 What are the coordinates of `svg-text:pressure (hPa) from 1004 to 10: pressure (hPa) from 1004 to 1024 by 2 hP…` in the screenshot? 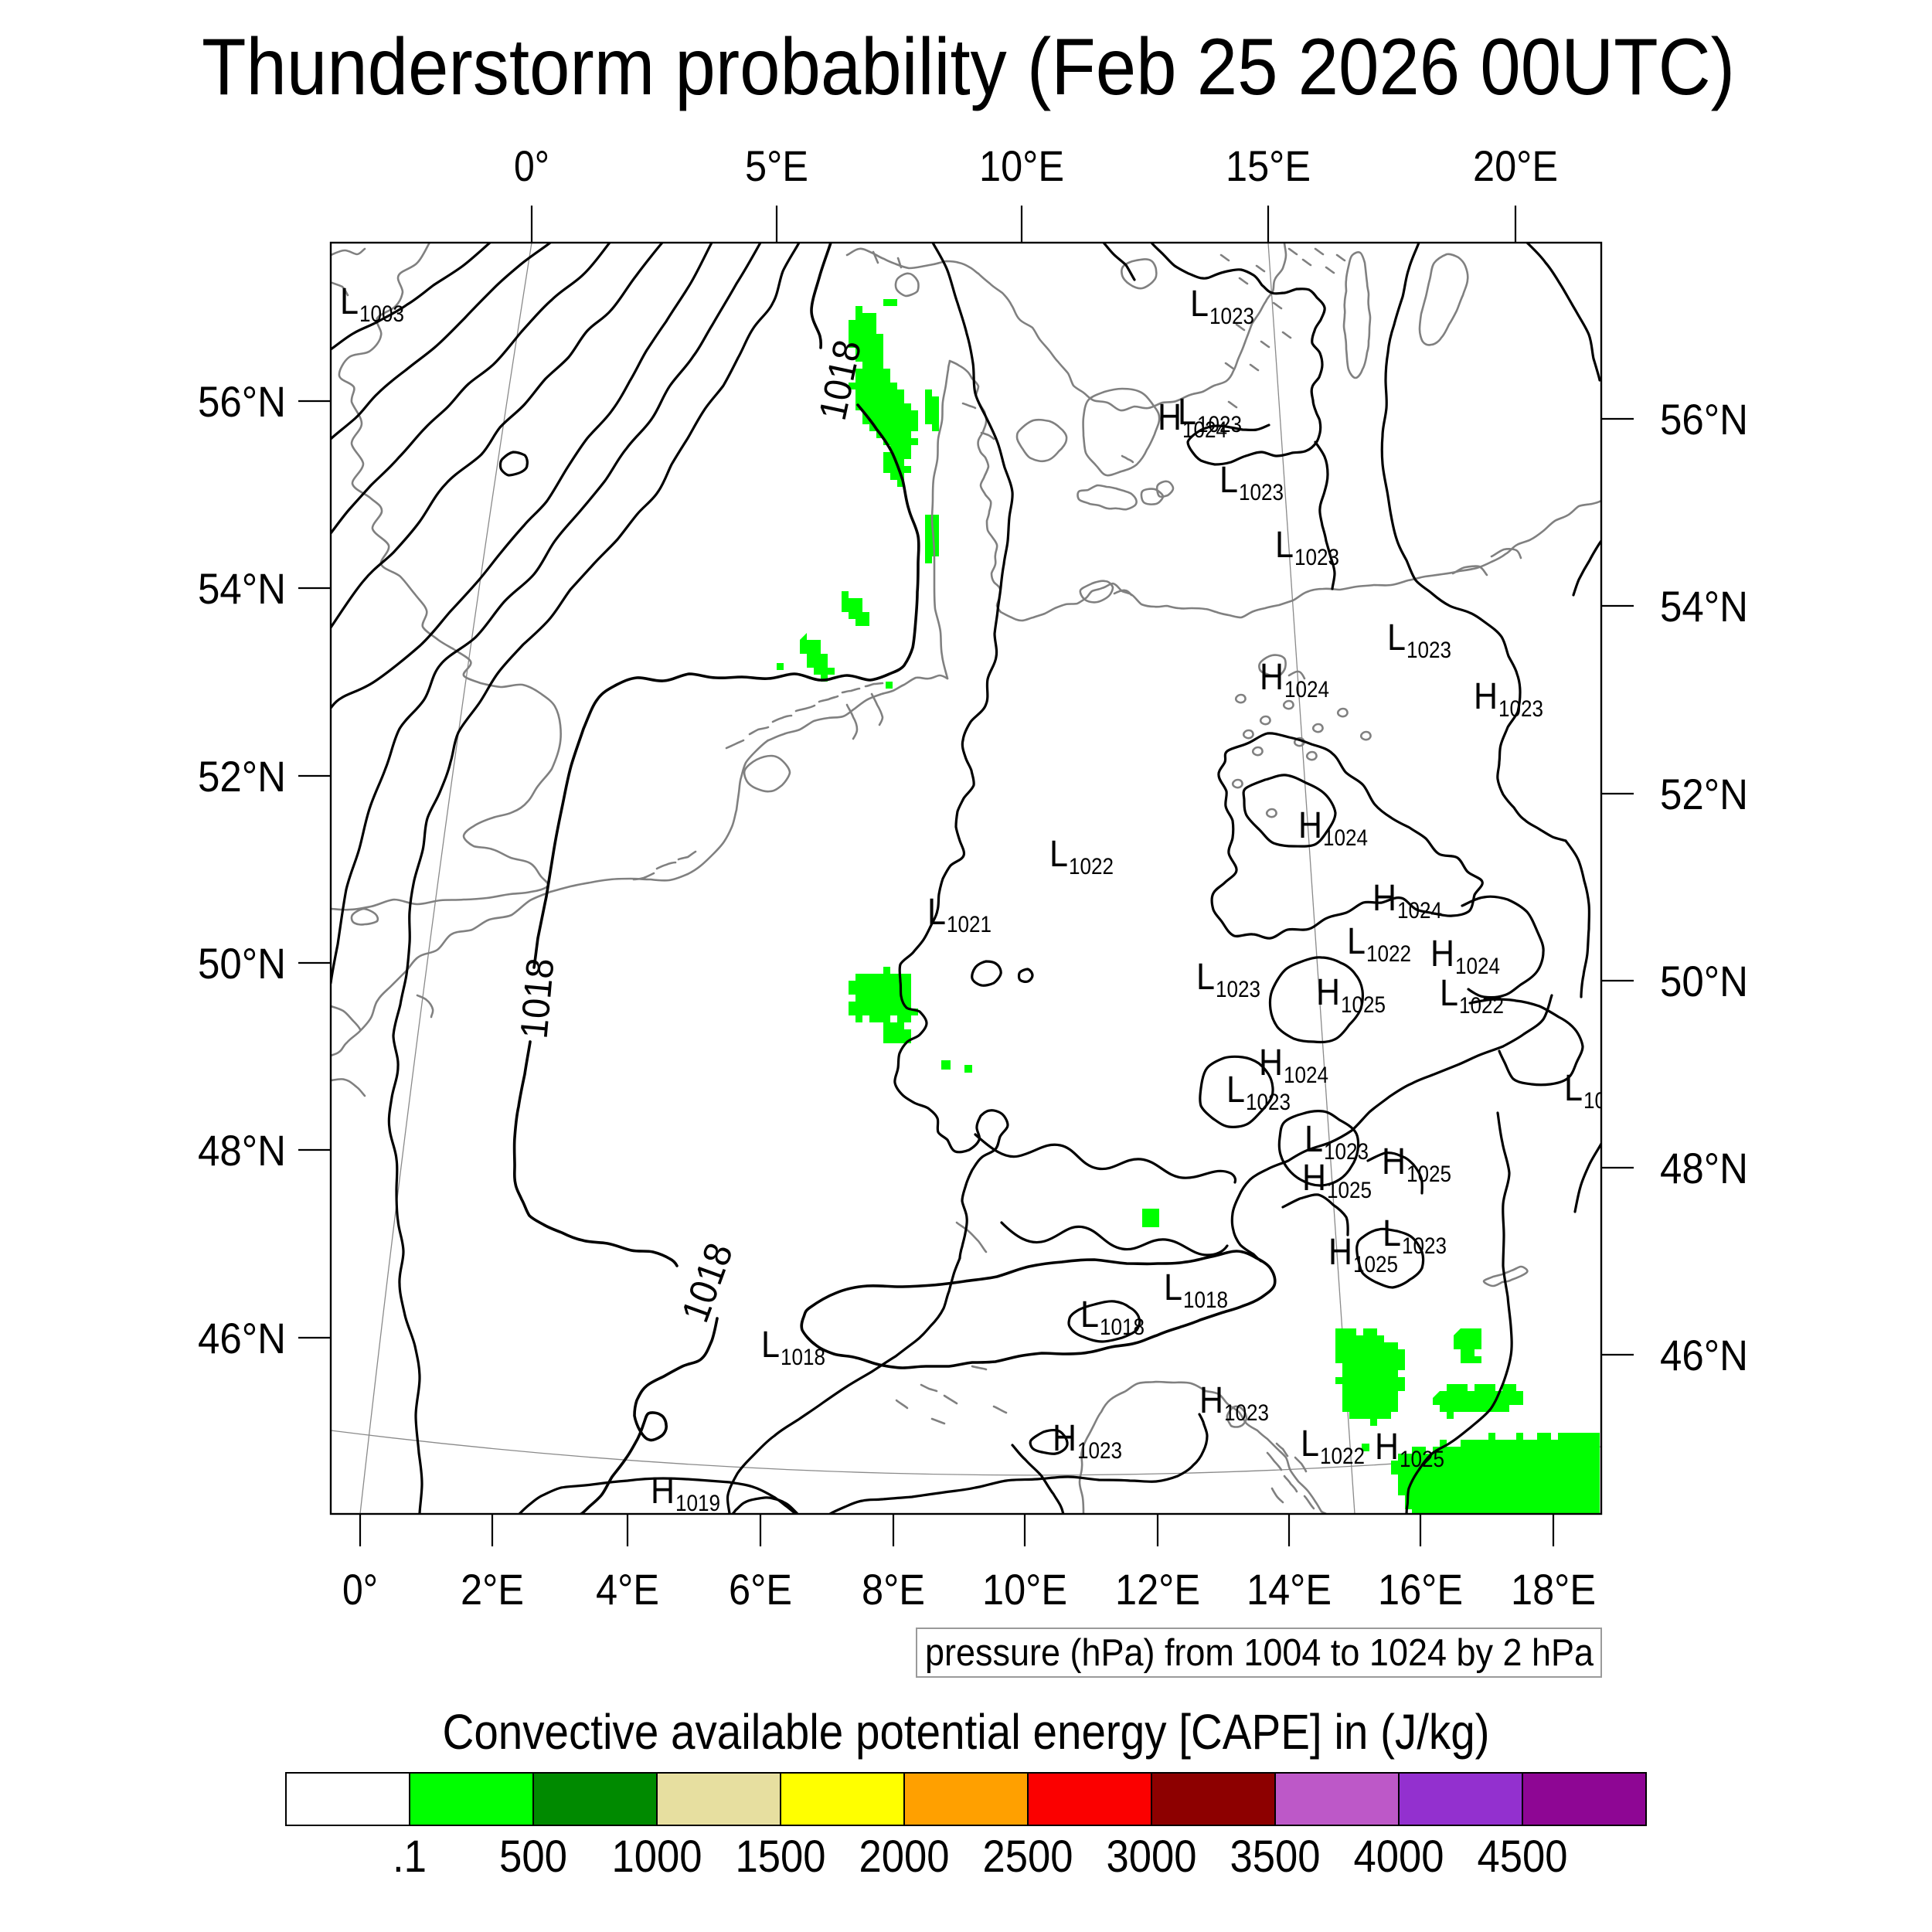 It's located at (1260, 1653).